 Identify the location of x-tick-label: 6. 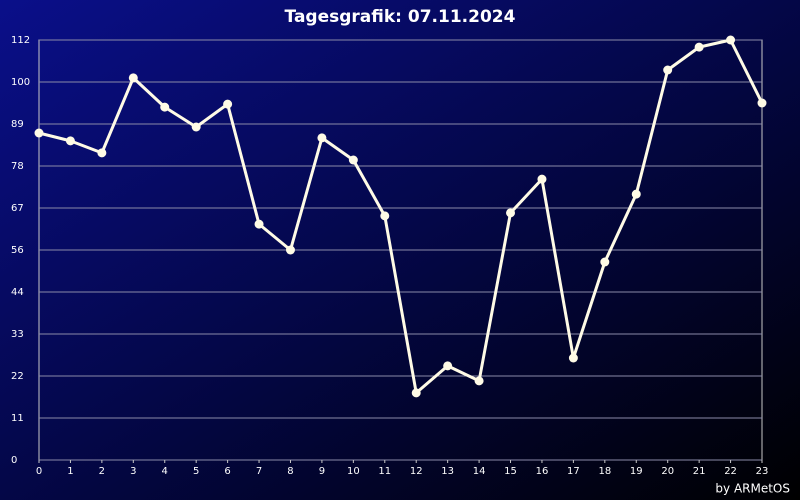
(227, 471).